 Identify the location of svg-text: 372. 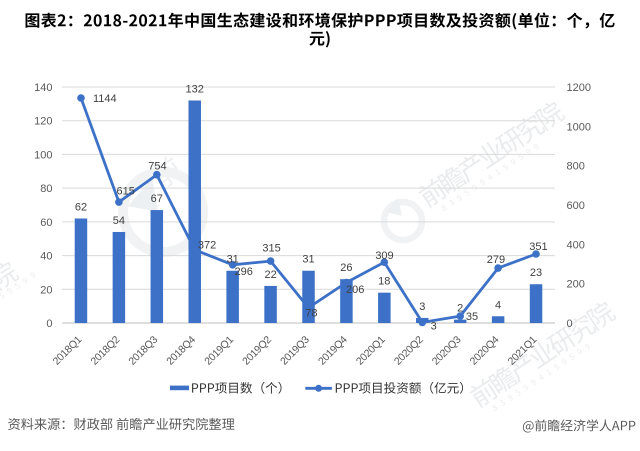
(207, 246).